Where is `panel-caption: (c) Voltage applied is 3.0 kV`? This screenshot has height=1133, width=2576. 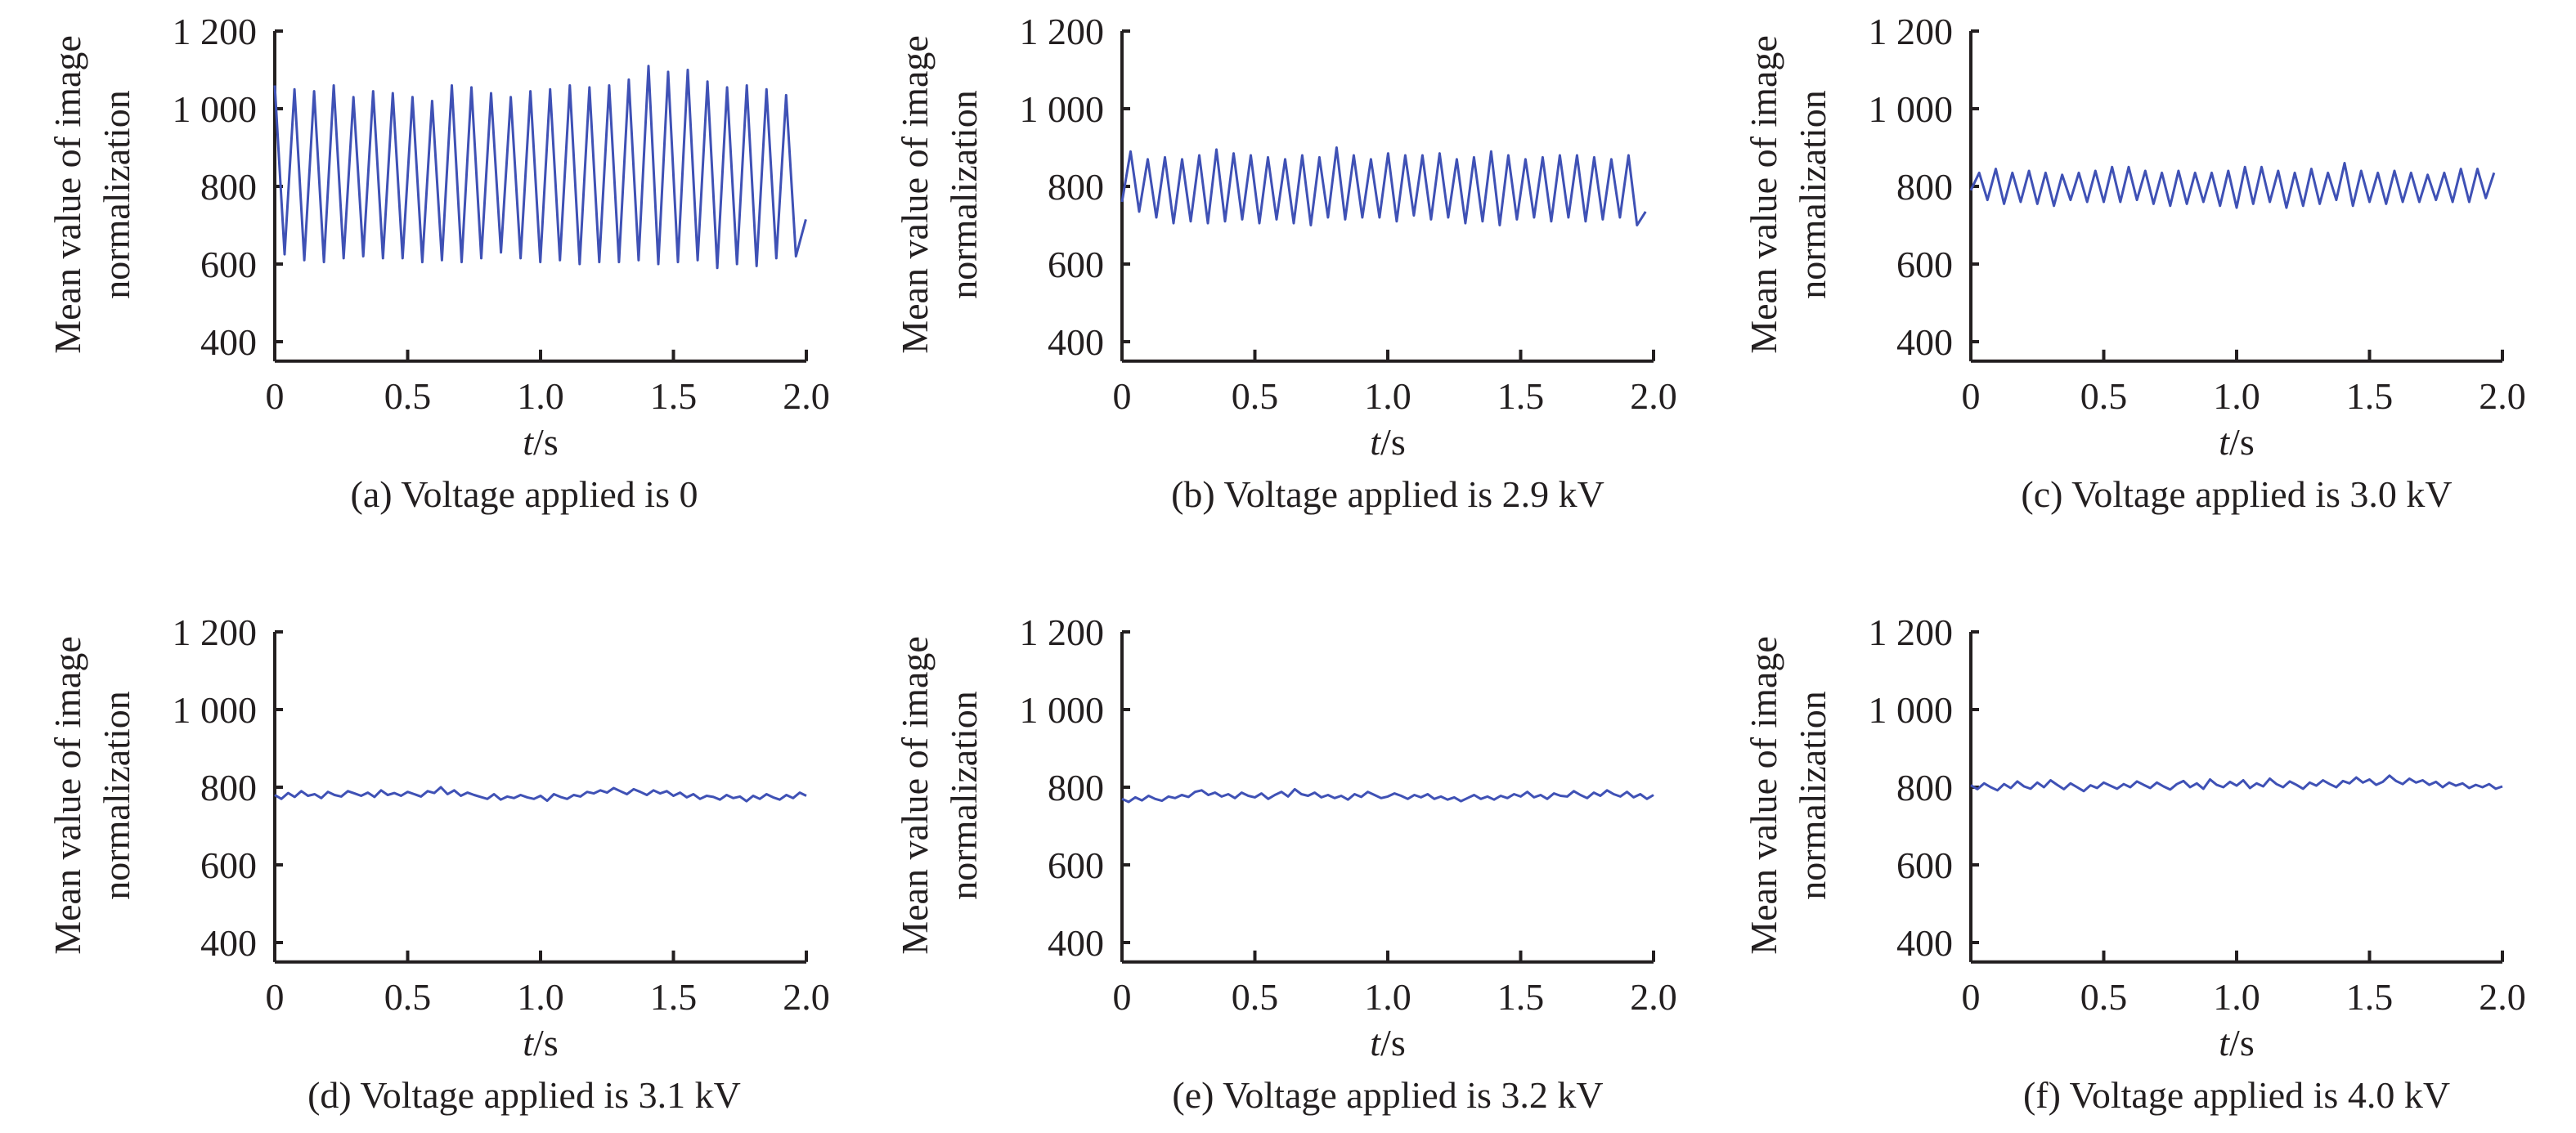 panel-caption: (c) Voltage applied is 3.0 kV is located at coordinates (2237, 494).